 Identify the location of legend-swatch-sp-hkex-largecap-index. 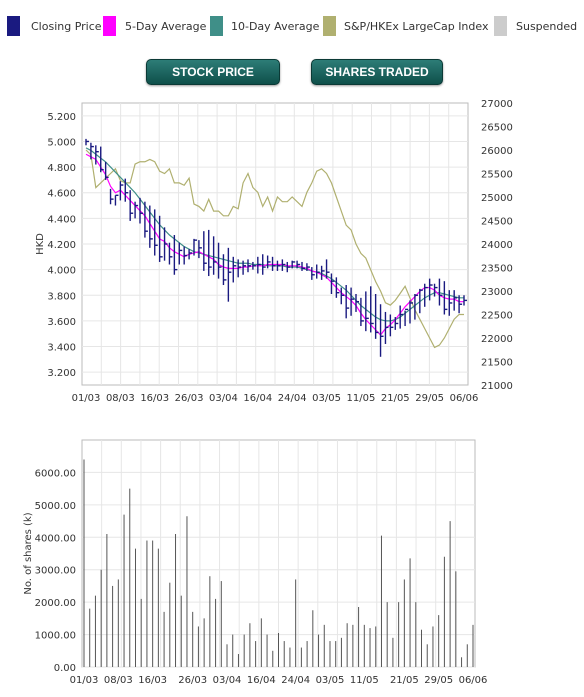
(329, 26).